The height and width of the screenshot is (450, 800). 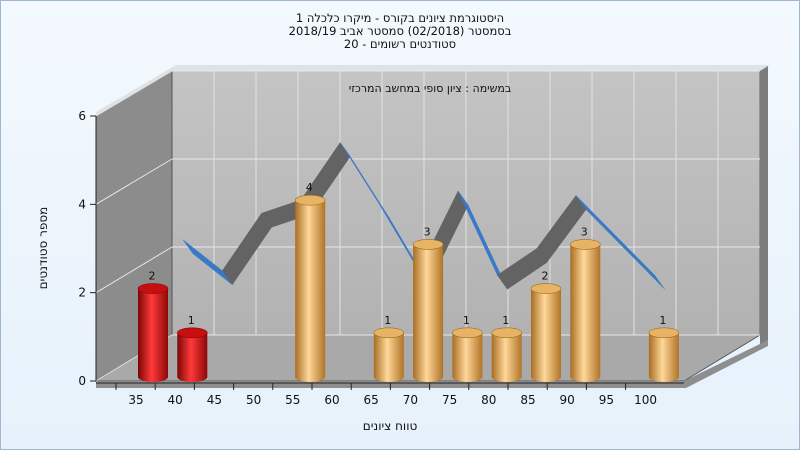 What do you see at coordinates (331, 400) in the screenshot?
I see `x-tick-label: 60` at bounding box center [331, 400].